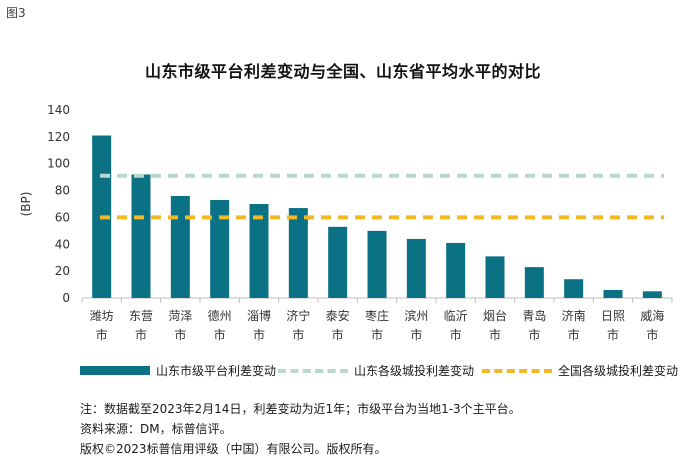 Image resolution: width=686 pixels, height=469 pixels. I want to click on note-line-3: 版权©2023标普信用评级（中国）有限公司。版权所有。, so click(233, 449).